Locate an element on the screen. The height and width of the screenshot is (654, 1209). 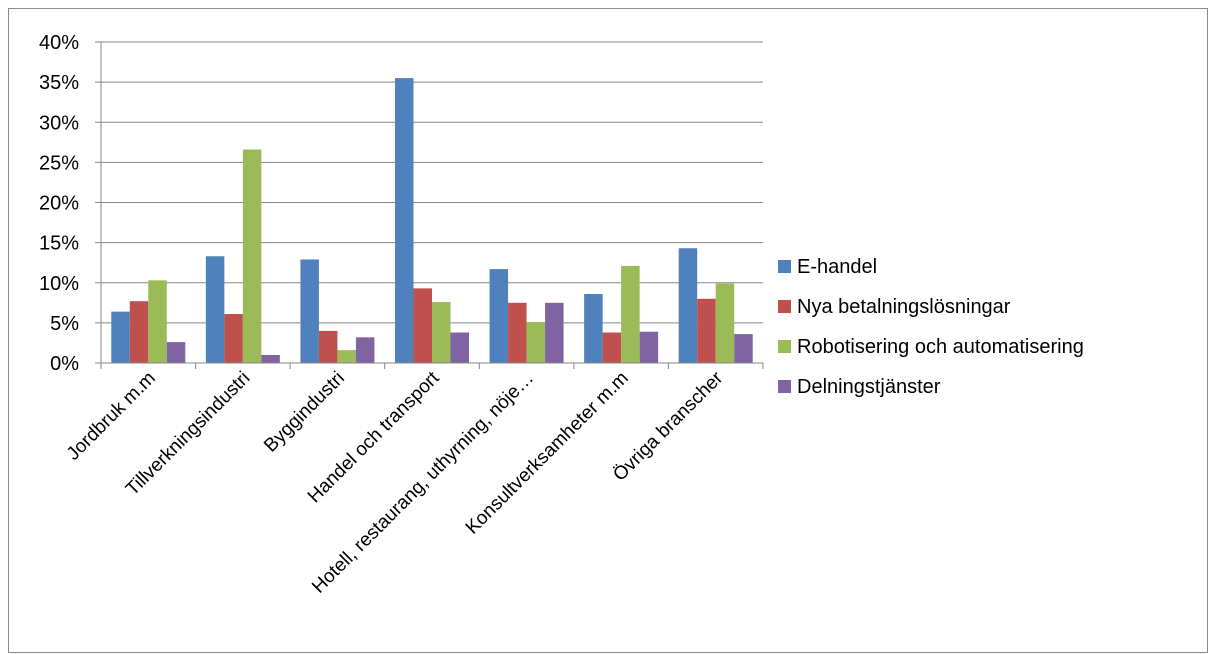
y-tick-label: 20% is located at coordinates (59, 204).